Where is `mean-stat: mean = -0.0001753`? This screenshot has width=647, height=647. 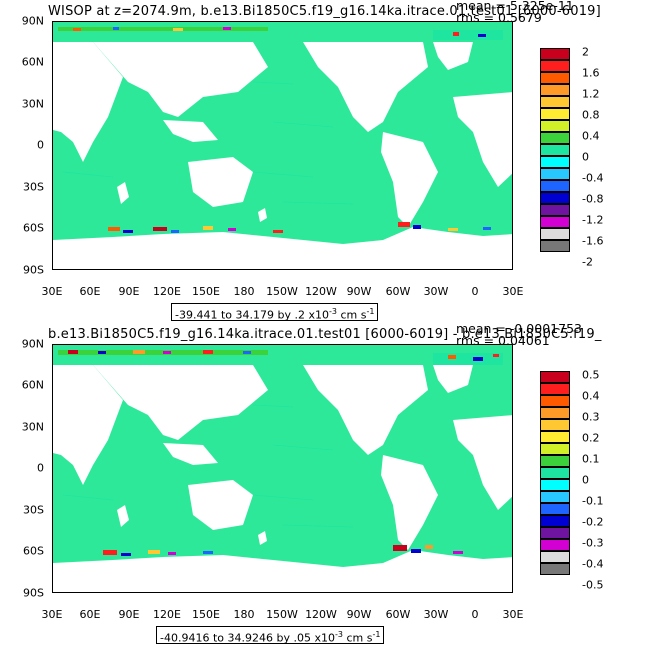 mean-stat: mean = -0.0001753 is located at coordinates (519, 328).